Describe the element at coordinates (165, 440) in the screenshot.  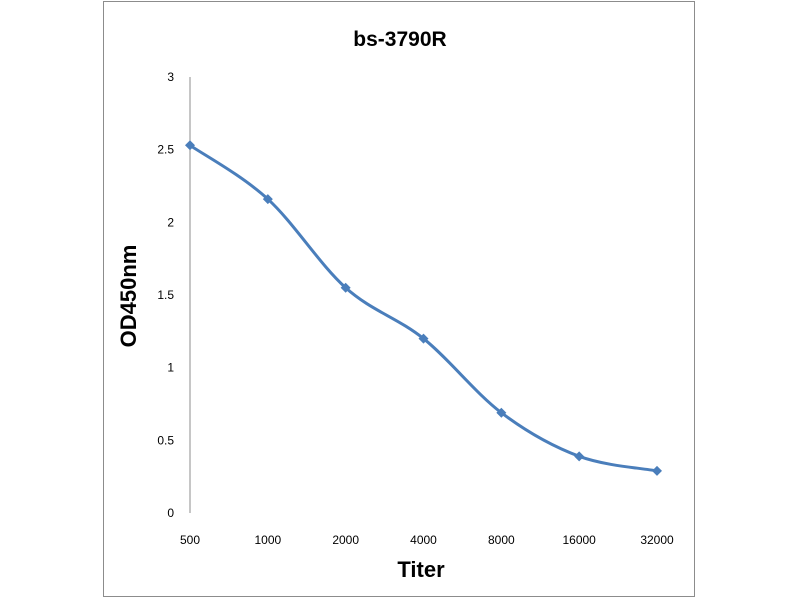
I see `y-tick-label: 0.5` at that location.